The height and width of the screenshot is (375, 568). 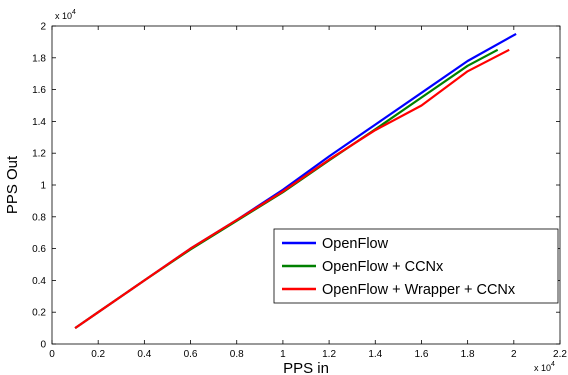 I want to click on y-tick-label: 0.8, so click(x=39, y=217).